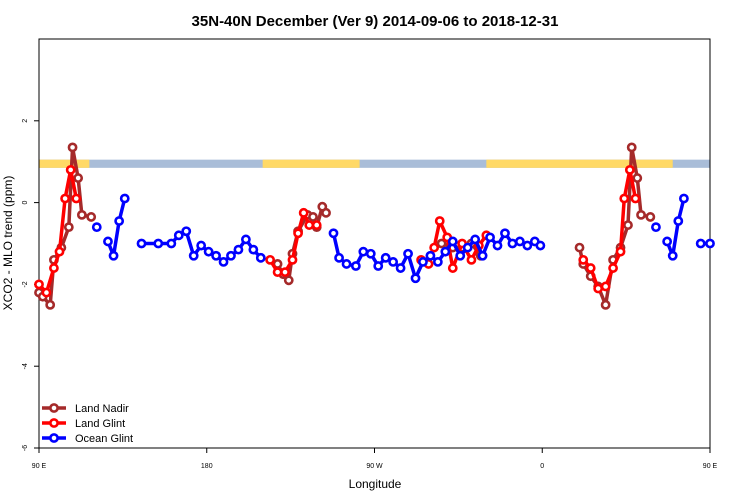 The image size is (750, 500). I want to click on y-axis-label: XCO2 - MLO trend (ppm), so click(8, 243).